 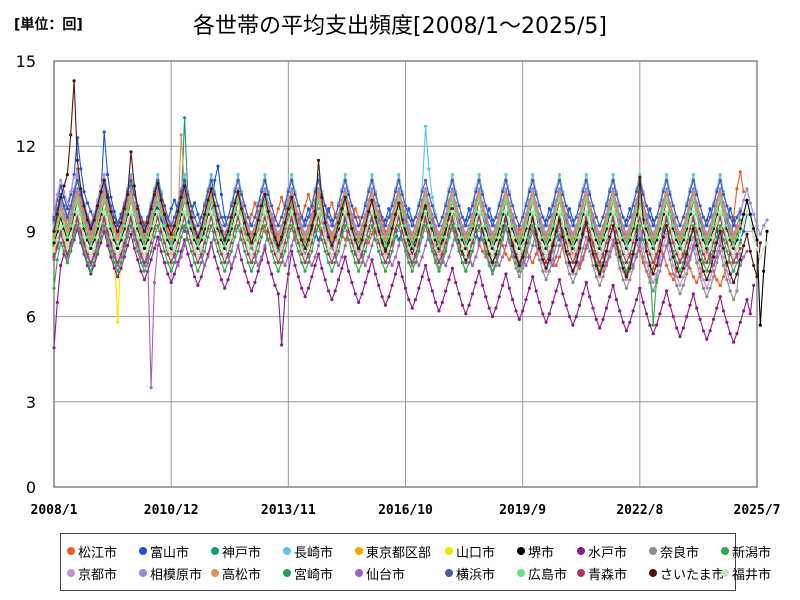 I want to click on x-tick-label: 2010/12, so click(x=171, y=510).